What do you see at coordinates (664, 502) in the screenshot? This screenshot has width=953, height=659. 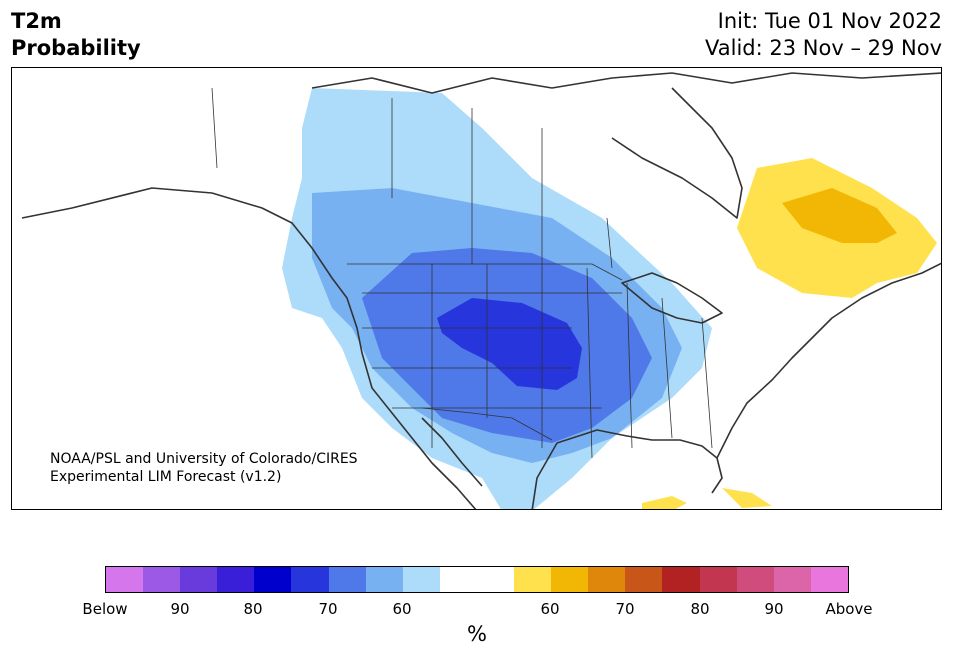 I see `warm-cuba-patch` at bounding box center [664, 502].